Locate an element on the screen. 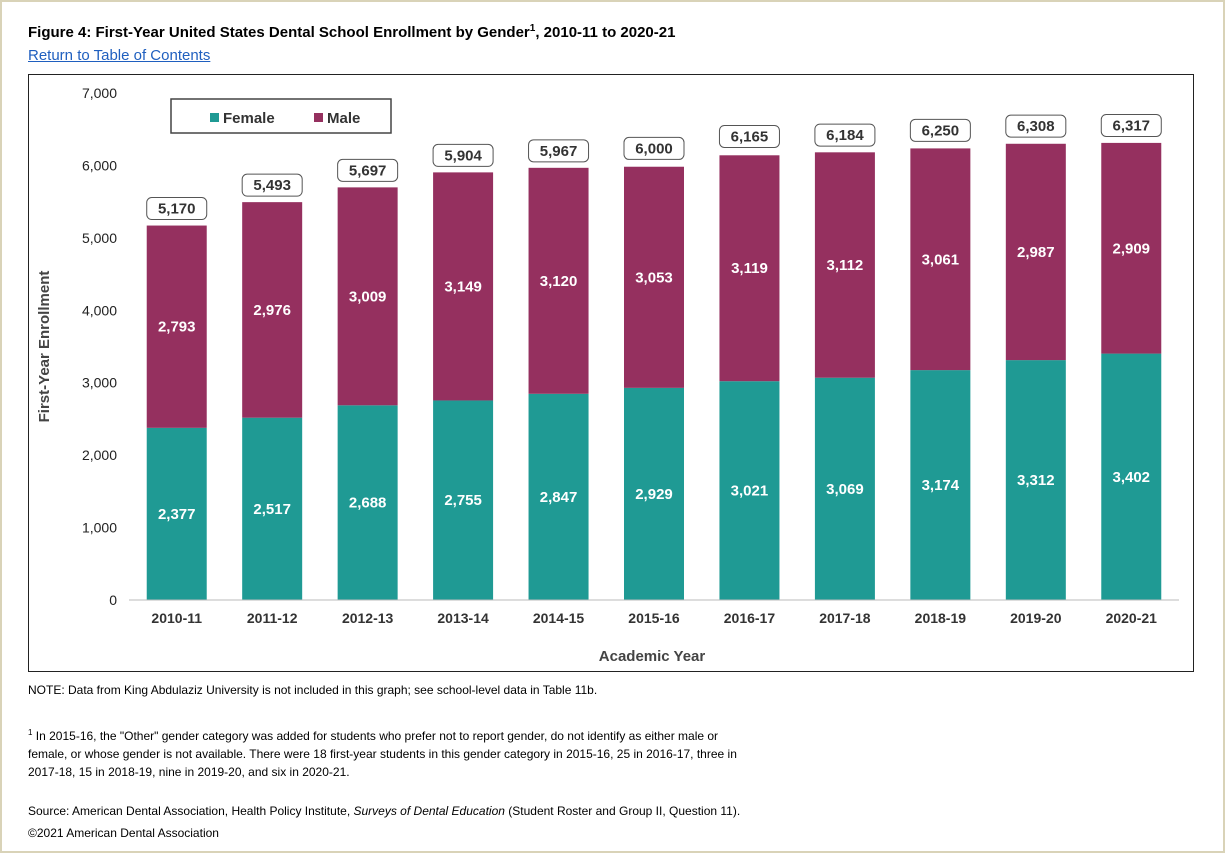 Image resolution: width=1225 pixels, height=853 pixels. x-tick-label: 2017-18 is located at coordinates (845, 618).